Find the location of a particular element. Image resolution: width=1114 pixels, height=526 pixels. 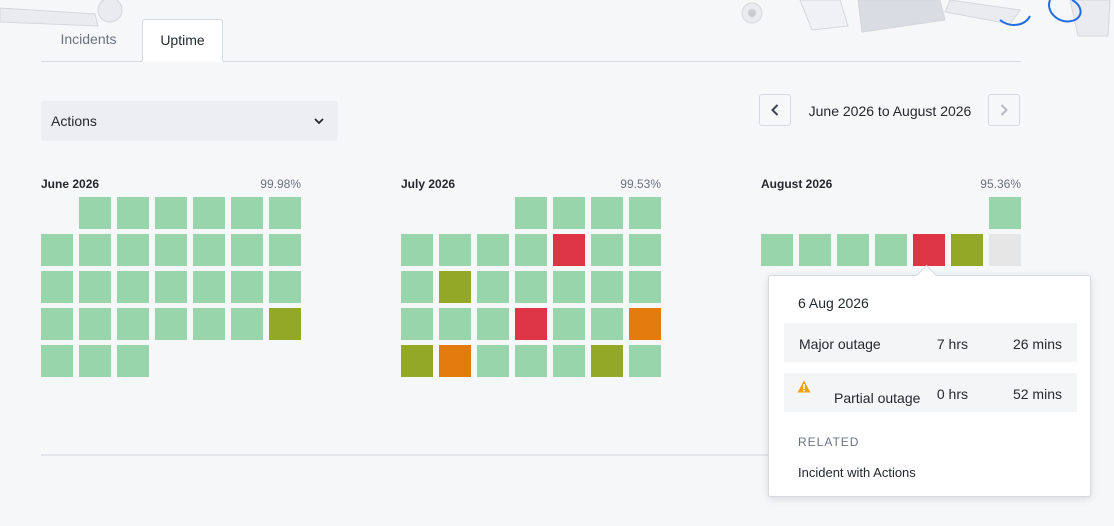

next-period-button is located at coordinates (1004, 110).